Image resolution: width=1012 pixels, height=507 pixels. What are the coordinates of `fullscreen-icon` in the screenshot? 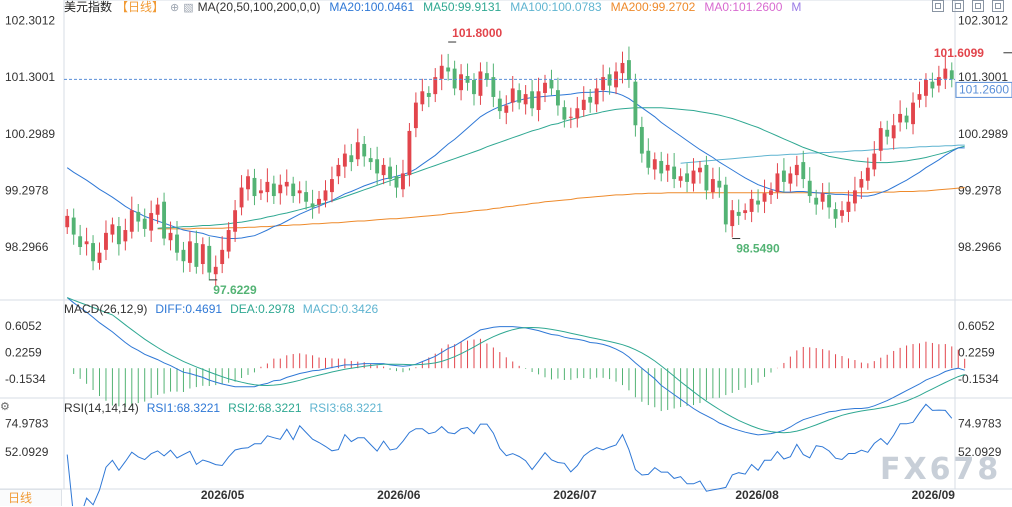 It's located at (998, 6).